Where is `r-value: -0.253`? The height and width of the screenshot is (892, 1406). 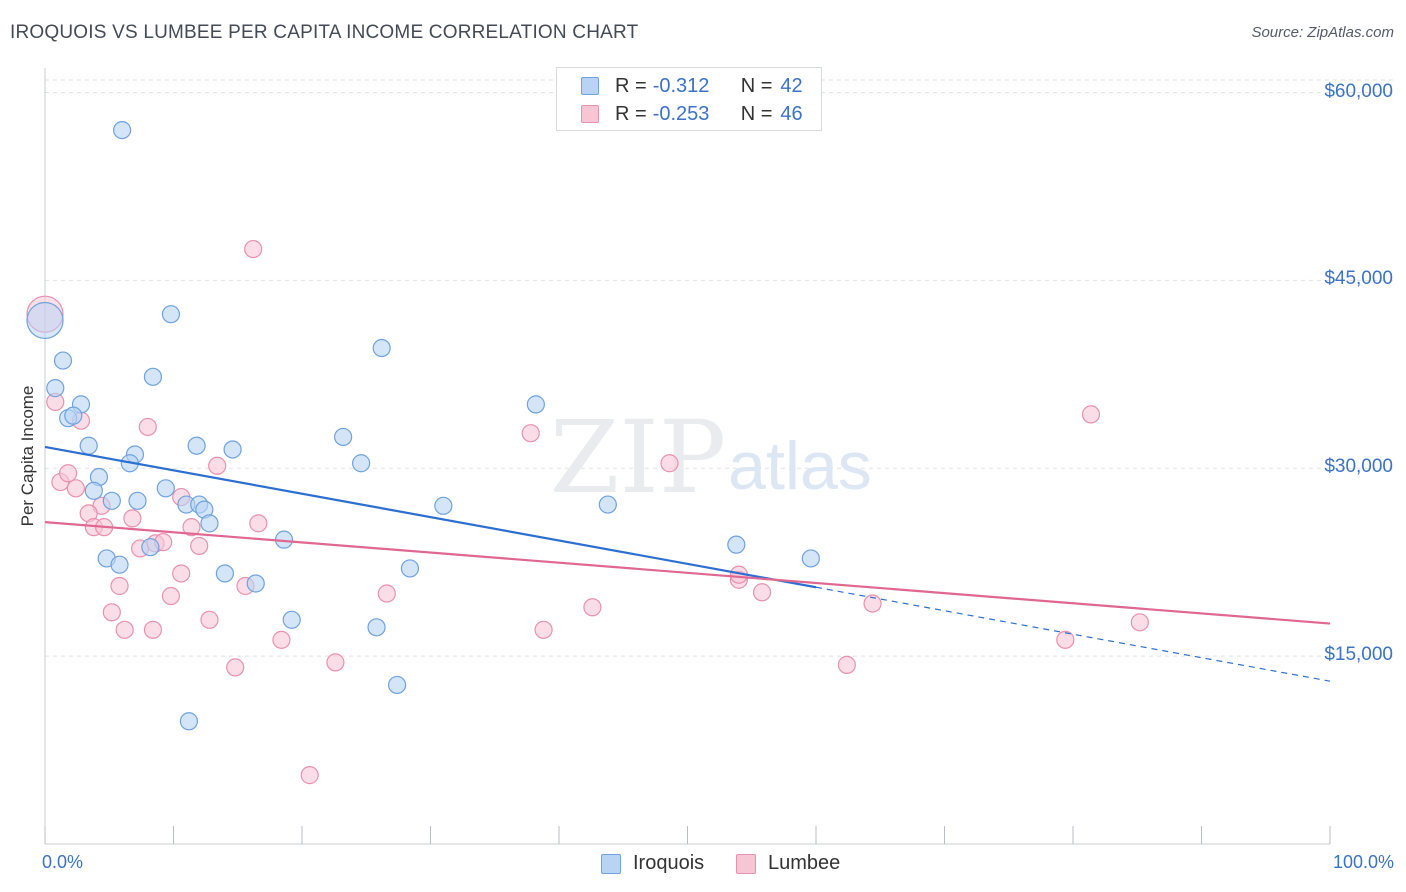 r-value: -0.253 is located at coordinates (681, 113).